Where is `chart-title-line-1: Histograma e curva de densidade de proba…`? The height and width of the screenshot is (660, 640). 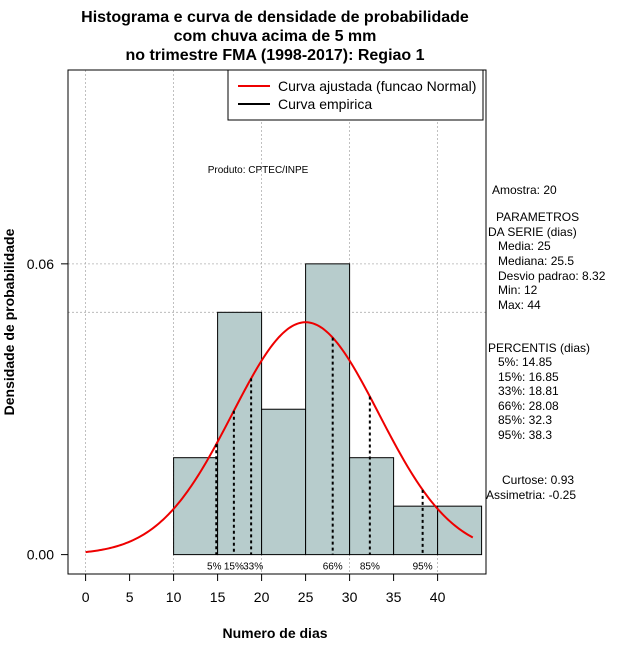 chart-title-line-1: Histograma e curva de densidade de proba… is located at coordinates (275, 17).